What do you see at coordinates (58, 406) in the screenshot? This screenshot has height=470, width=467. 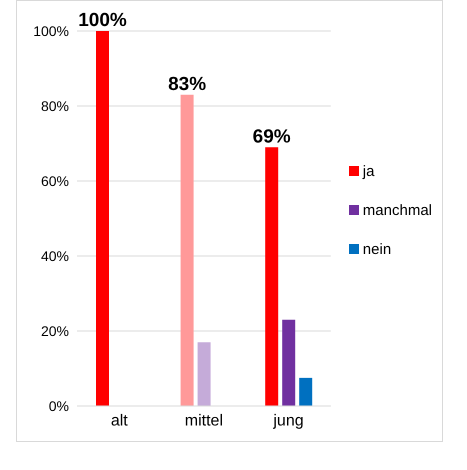 I see `y-tick-label: 0%` at bounding box center [58, 406].